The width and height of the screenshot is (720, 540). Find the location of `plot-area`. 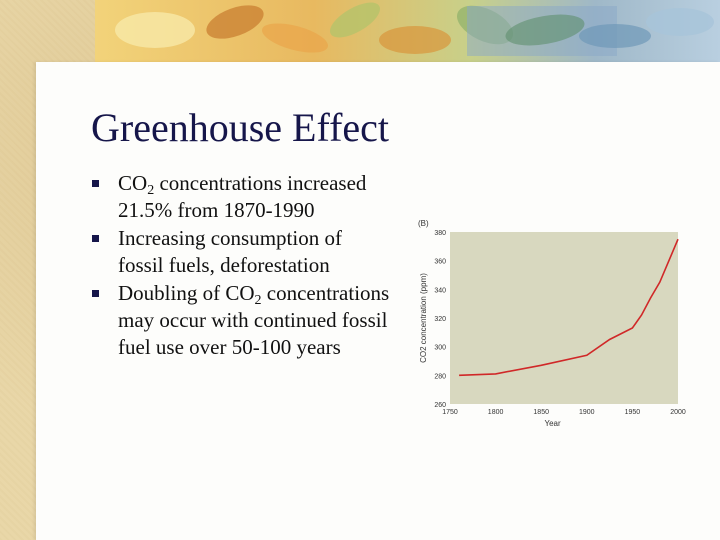

plot-area is located at coordinates (564, 318).